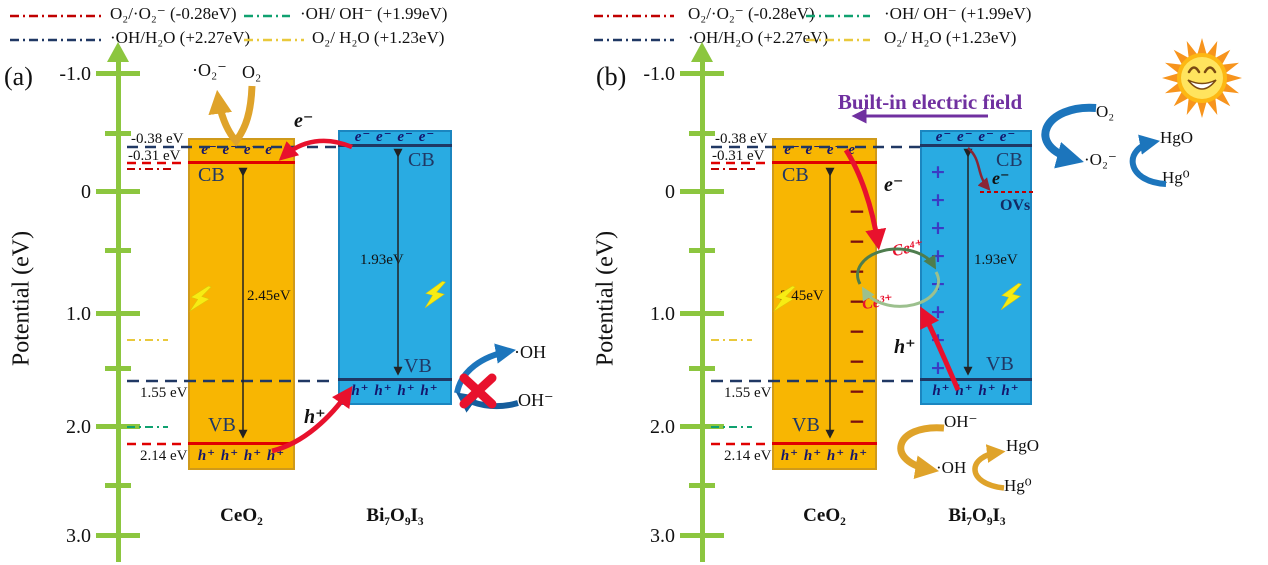 The width and height of the screenshot is (1268, 565). What do you see at coordinates (1001, 178) in the screenshot?
I see `ovs-electron-label: e⁻` at bounding box center [1001, 178].